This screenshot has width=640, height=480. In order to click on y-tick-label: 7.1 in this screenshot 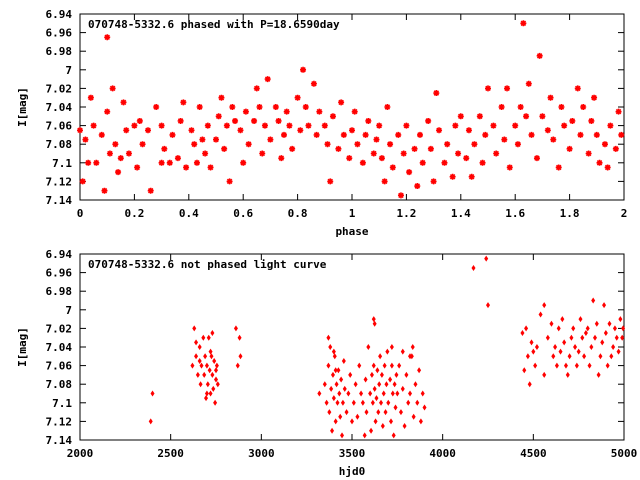, I will do `click(62, 403)`.